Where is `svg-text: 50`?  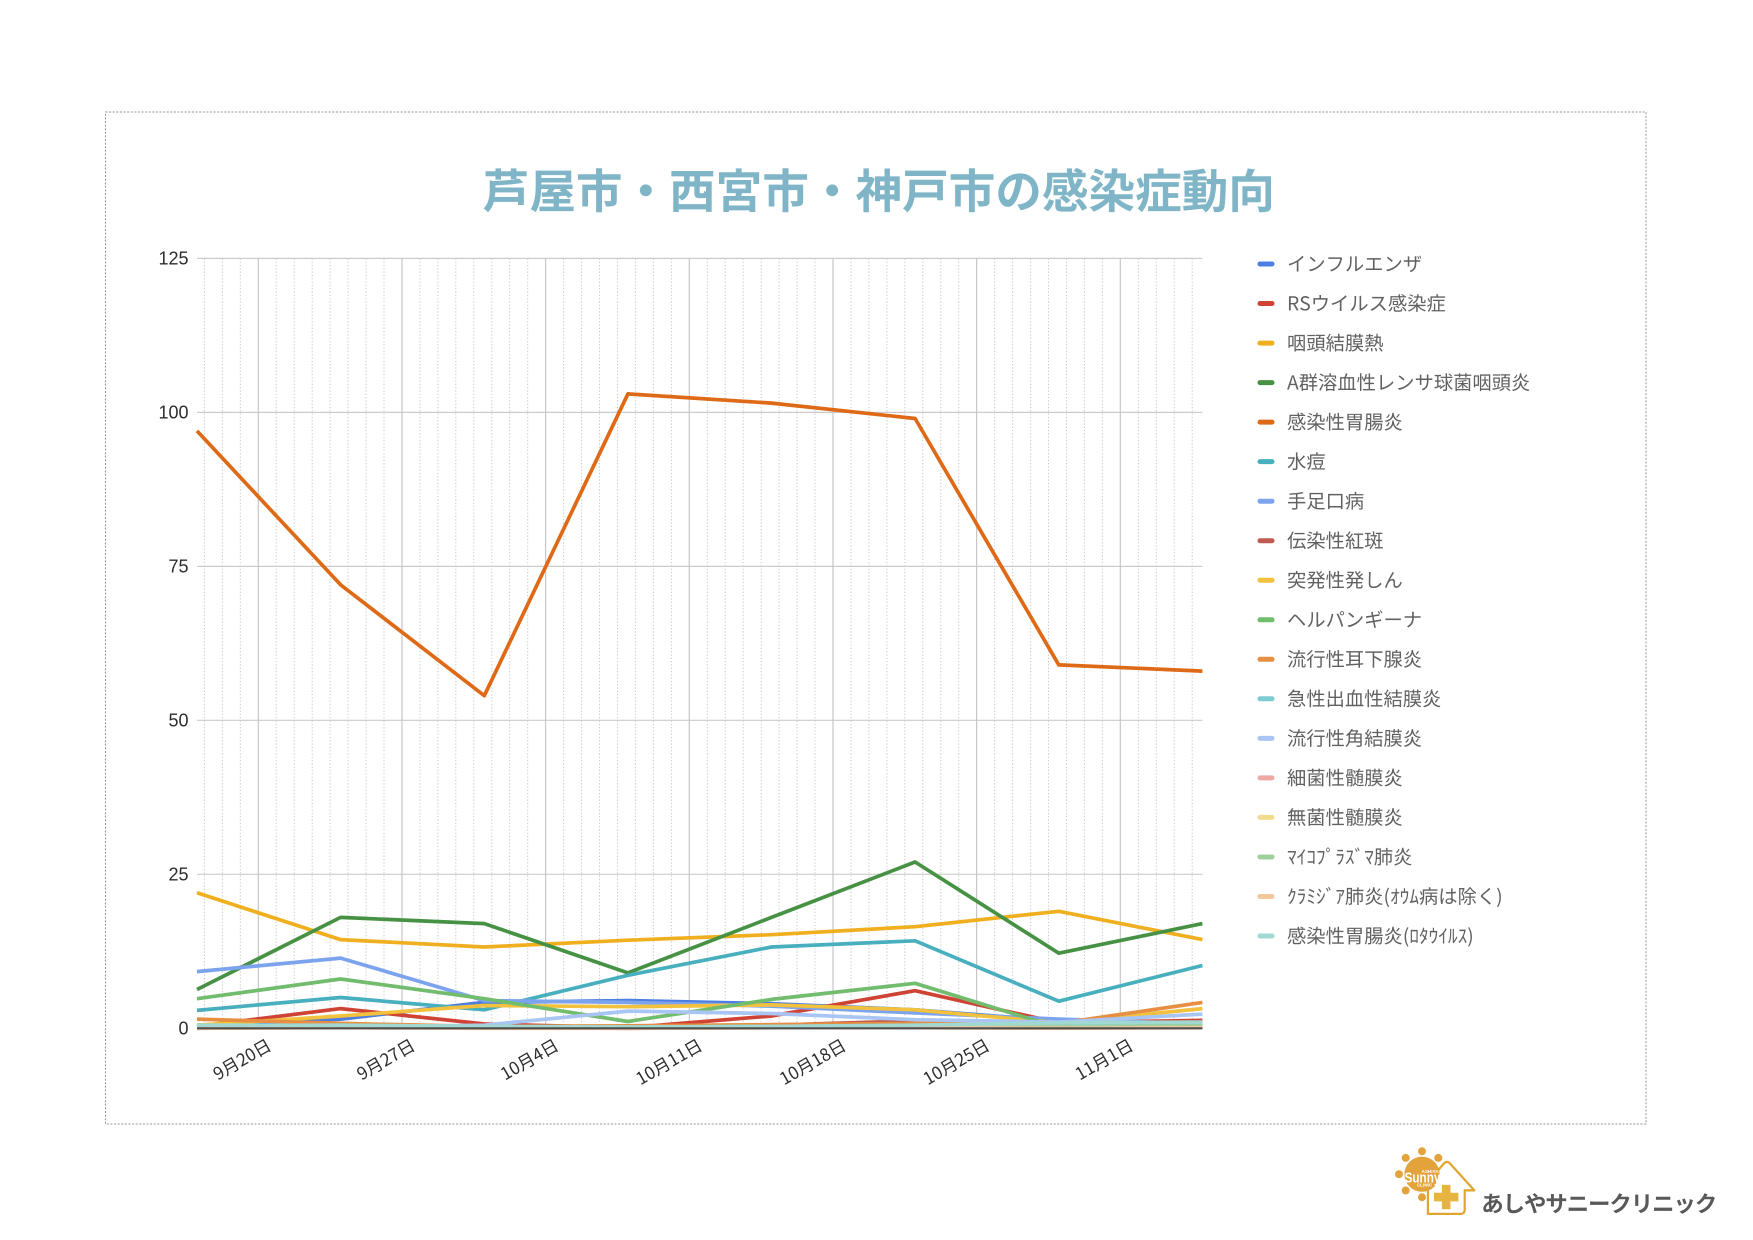 svg-text: 50 is located at coordinates (178, 721).